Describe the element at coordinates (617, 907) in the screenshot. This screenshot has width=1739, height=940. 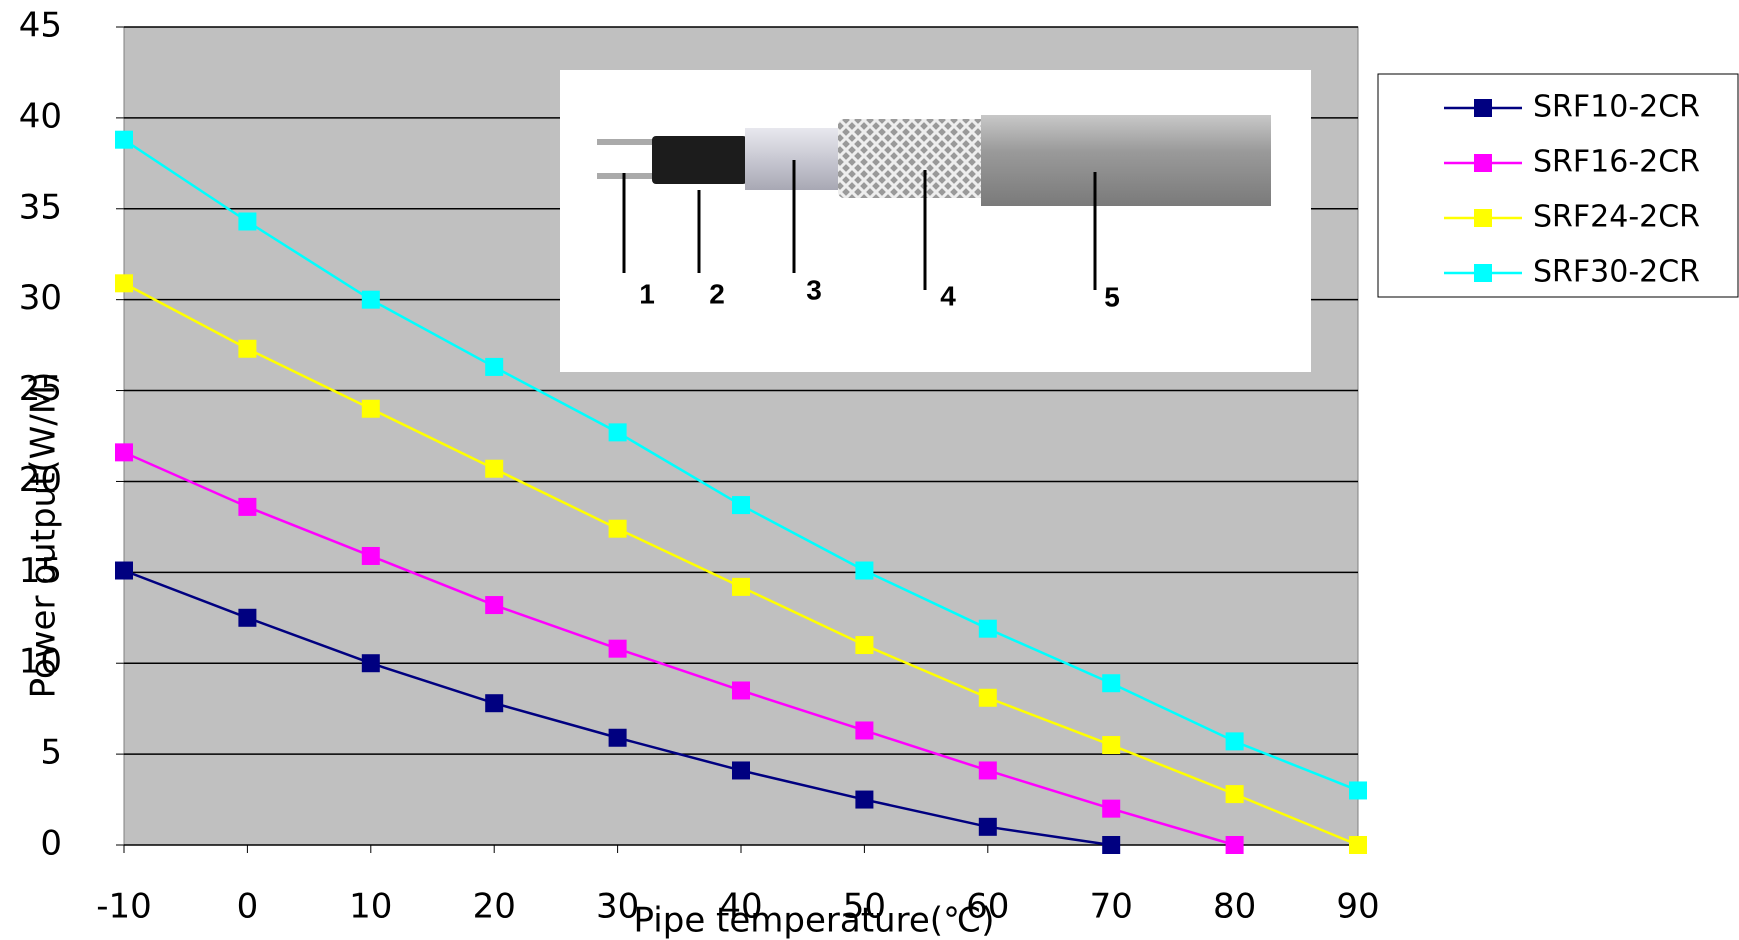
I see `x-tick-label: 30` at that location.